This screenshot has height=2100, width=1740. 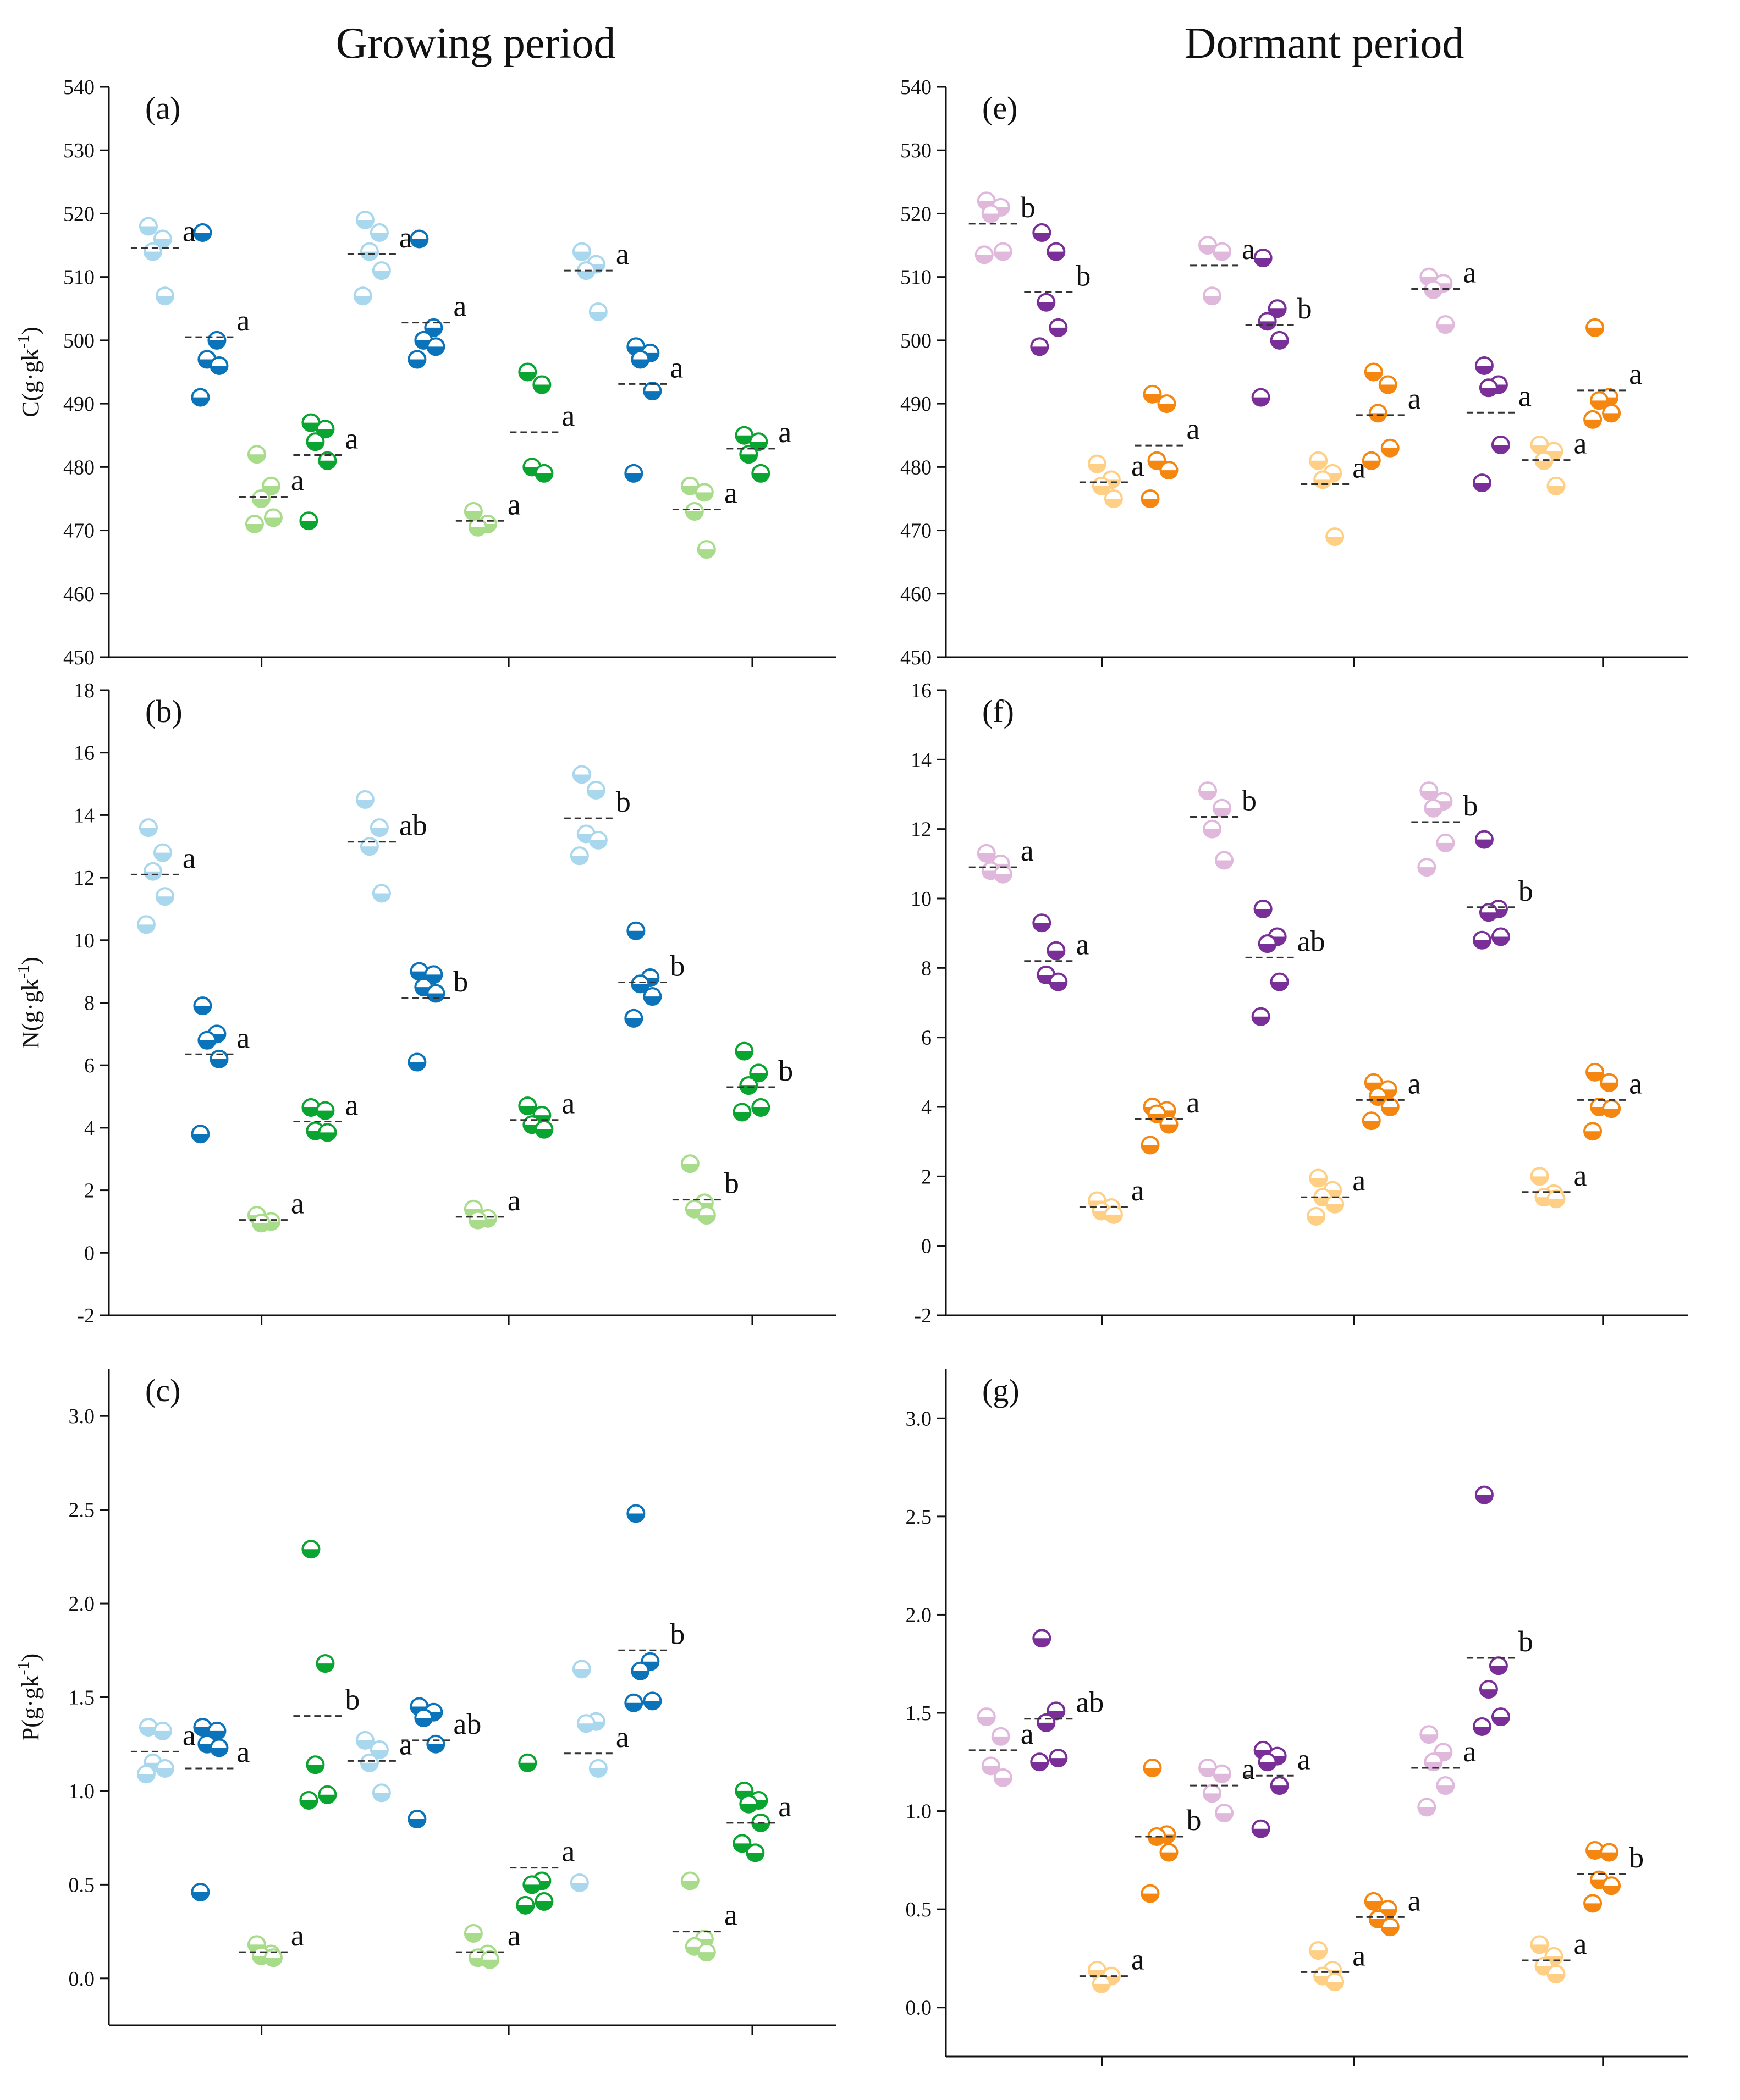 I want to click on series-group-2: a, so click(x=1111, y=1199).